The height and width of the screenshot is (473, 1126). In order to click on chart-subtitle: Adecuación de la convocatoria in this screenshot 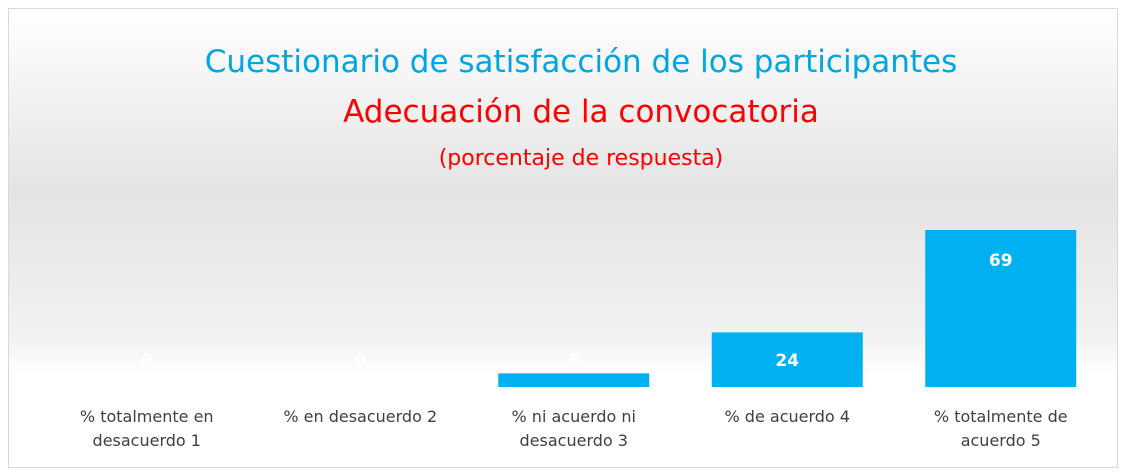, I will do `click(581, 112)`.